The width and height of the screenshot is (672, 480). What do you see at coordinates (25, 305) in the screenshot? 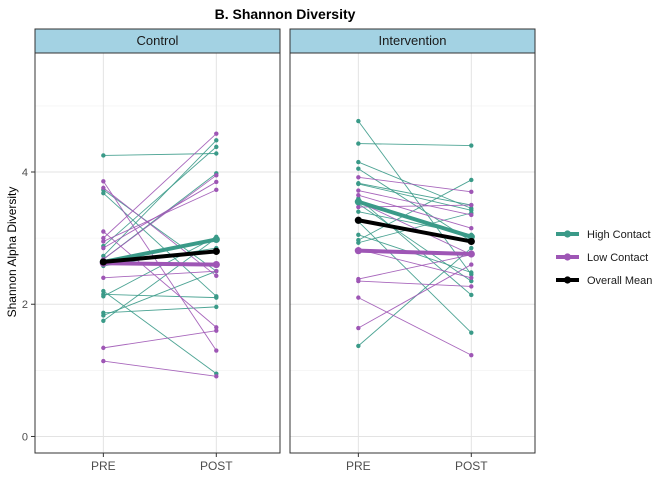
I see `y-tick-label: 2` at bounding box center [25, 305].